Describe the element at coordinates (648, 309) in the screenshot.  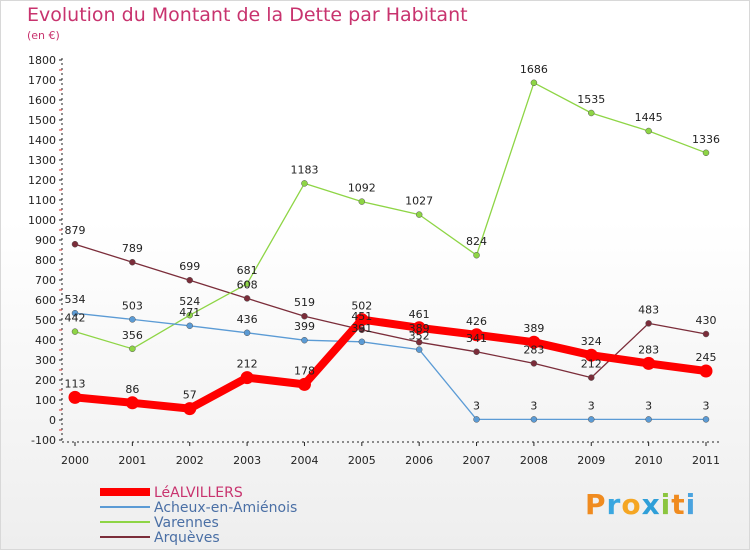
I see `data-label: 483` at that location.